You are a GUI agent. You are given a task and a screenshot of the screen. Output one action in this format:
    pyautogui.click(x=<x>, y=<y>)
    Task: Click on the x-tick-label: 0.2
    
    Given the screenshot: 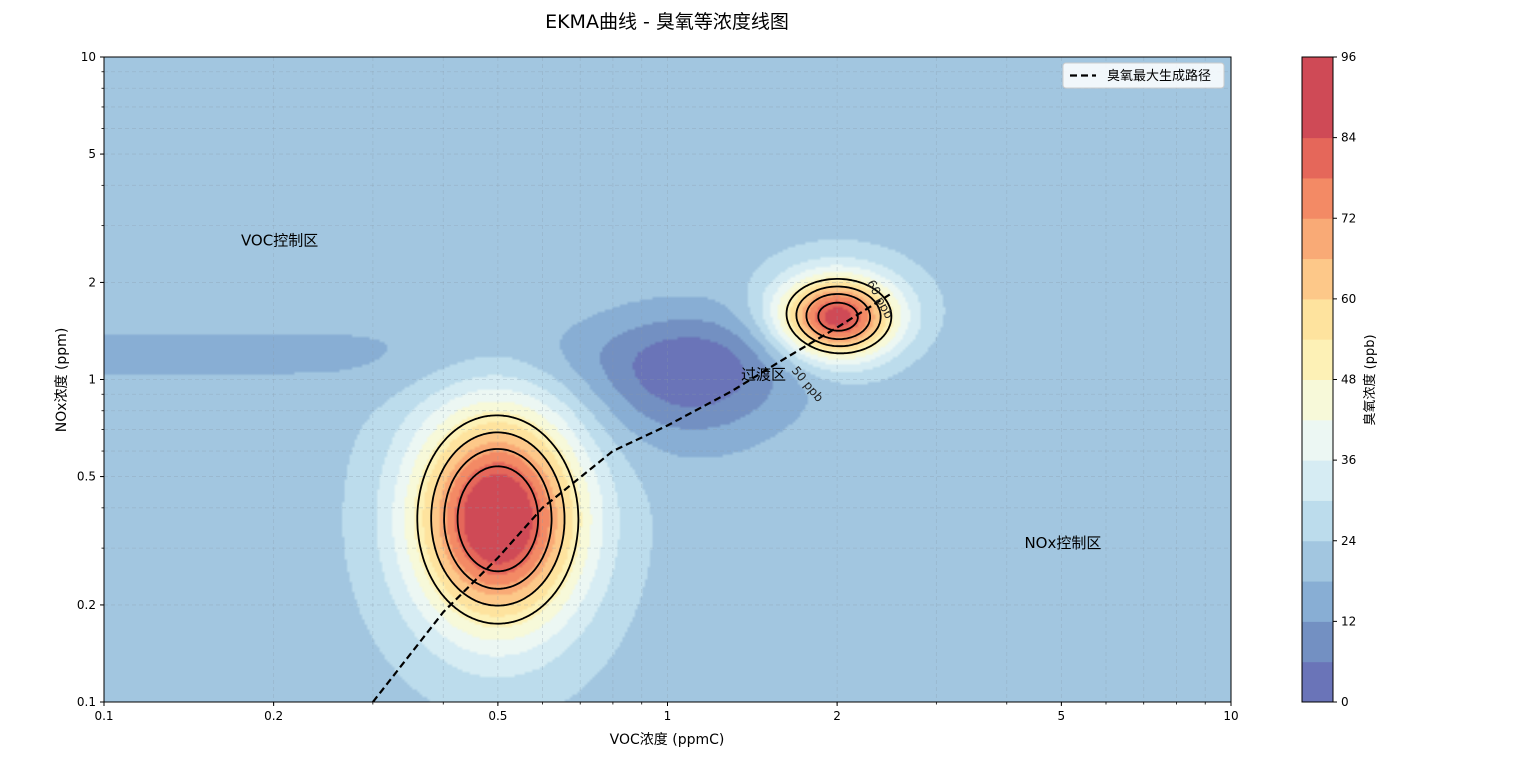 What is the action you would take?
    pyautogui.click(x=273, y=716)
    